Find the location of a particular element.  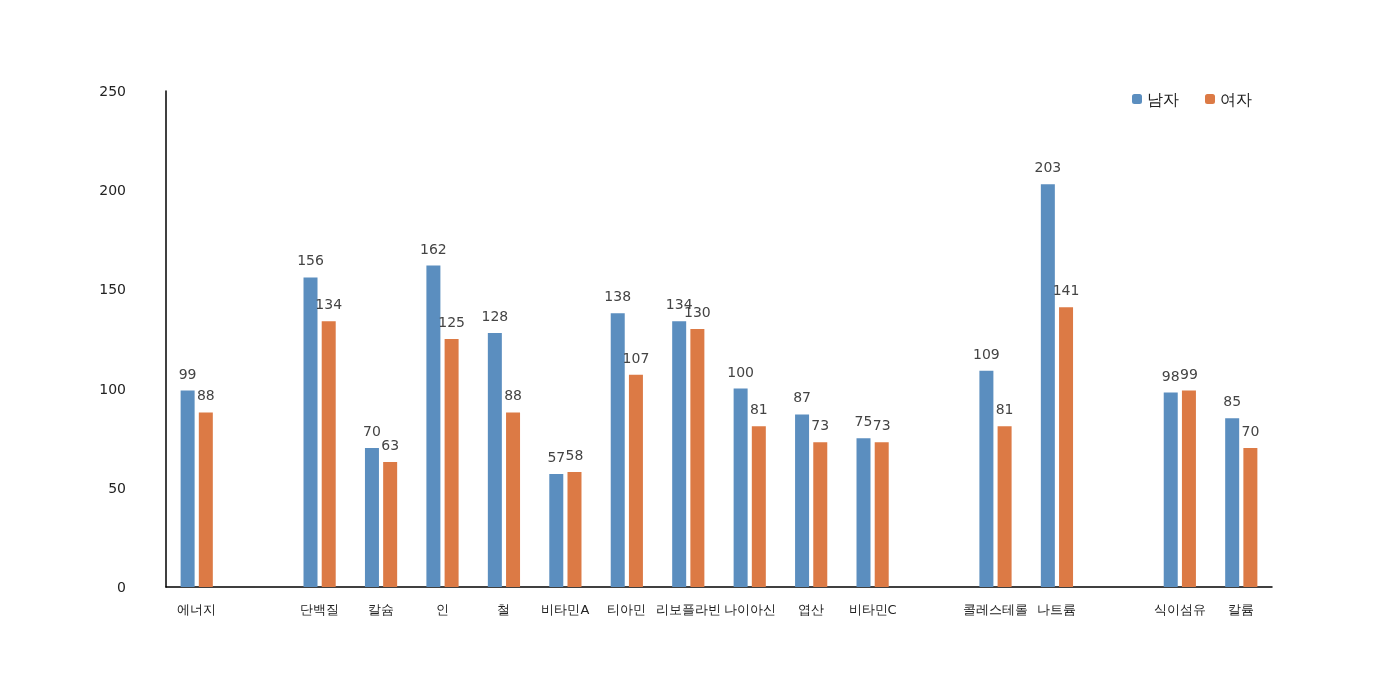

y-tick-label: 250 is located at coordinates (112, 91).